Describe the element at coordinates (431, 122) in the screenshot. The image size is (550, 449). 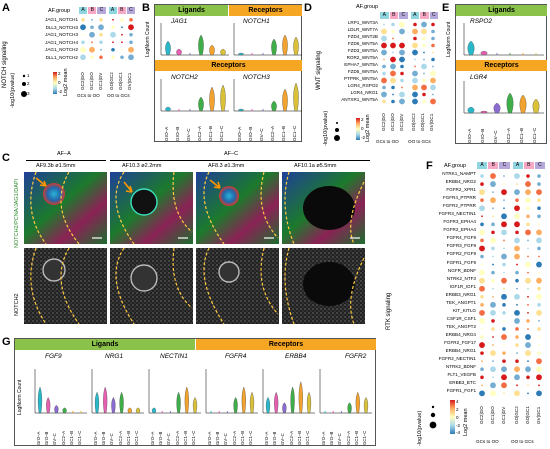
I see `col-label: GV|GC1` at that location.